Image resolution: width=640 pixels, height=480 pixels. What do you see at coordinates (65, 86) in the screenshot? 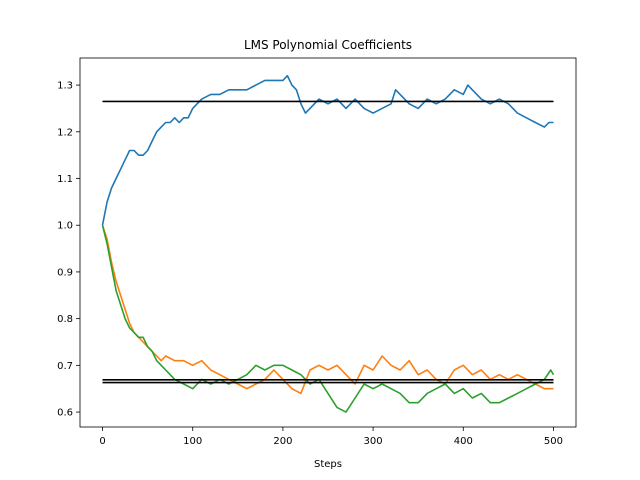
I see `y-tick-label: 1.3` at bounding box center [65, 86].